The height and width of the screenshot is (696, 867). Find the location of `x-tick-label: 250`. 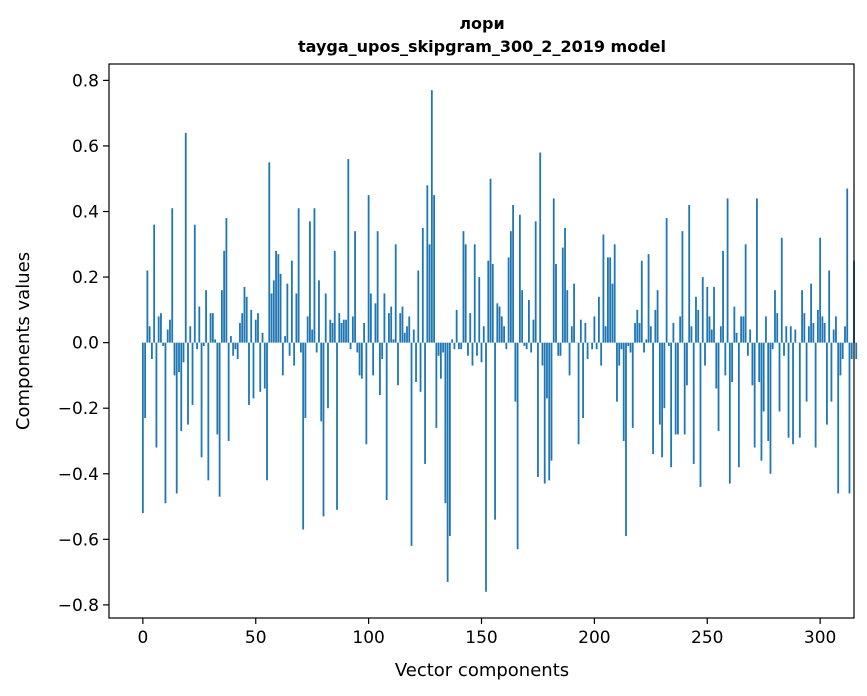

x-tick-label: 250 is located at coordinates (707, 638).